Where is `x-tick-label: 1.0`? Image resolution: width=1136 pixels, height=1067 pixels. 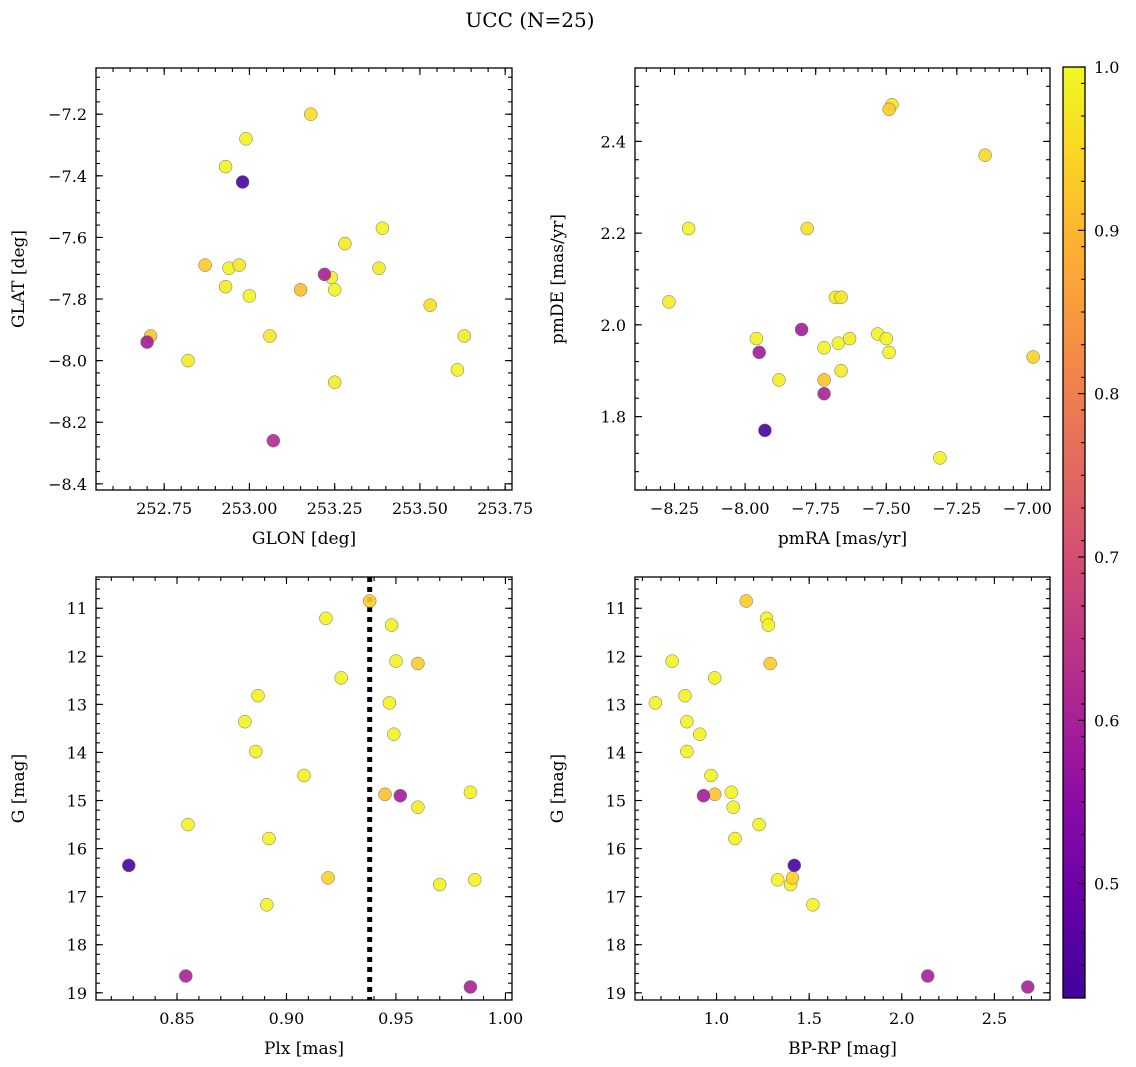
x-tick-label: 1.0 is located at coordinates (716, 1018).